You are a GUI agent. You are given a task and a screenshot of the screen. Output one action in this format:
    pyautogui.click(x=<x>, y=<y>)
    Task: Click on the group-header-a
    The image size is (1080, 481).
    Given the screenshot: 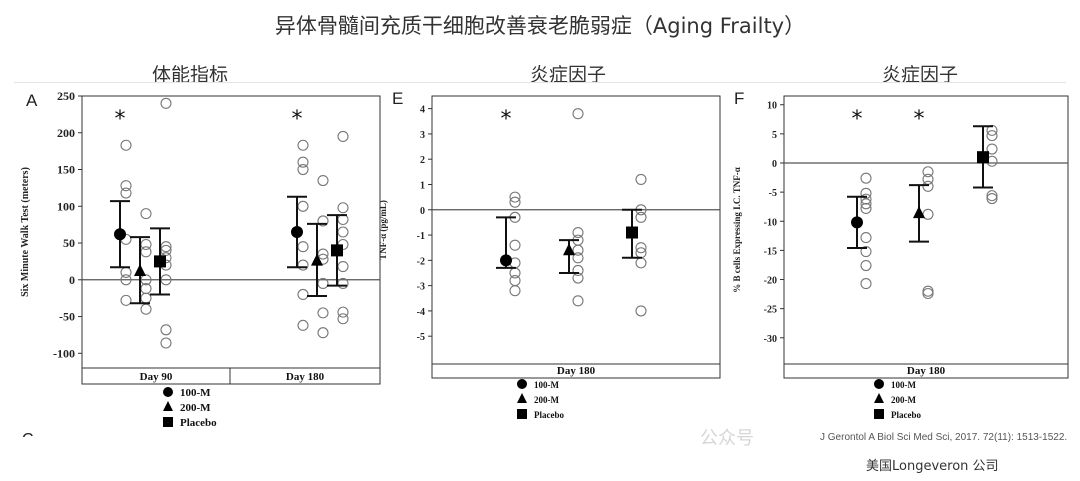 What is the action you would take?
    pyautogui.click(x=231, y=376)
    